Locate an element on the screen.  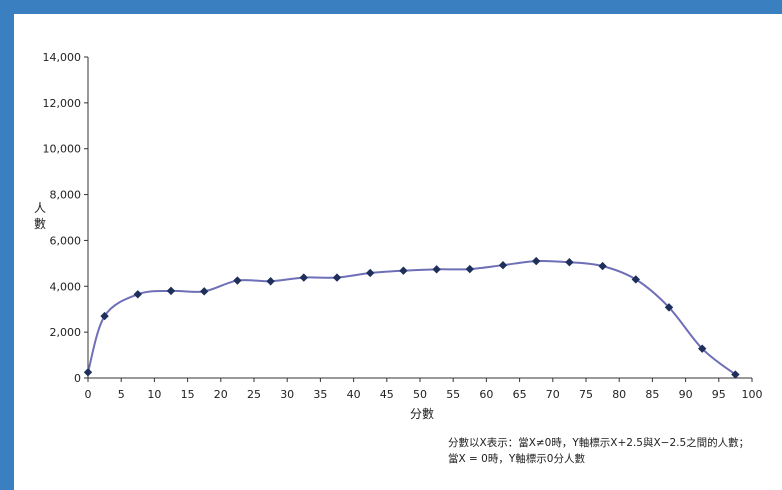
y-tick-label: 14,000 is located at coordinates (62, 57).